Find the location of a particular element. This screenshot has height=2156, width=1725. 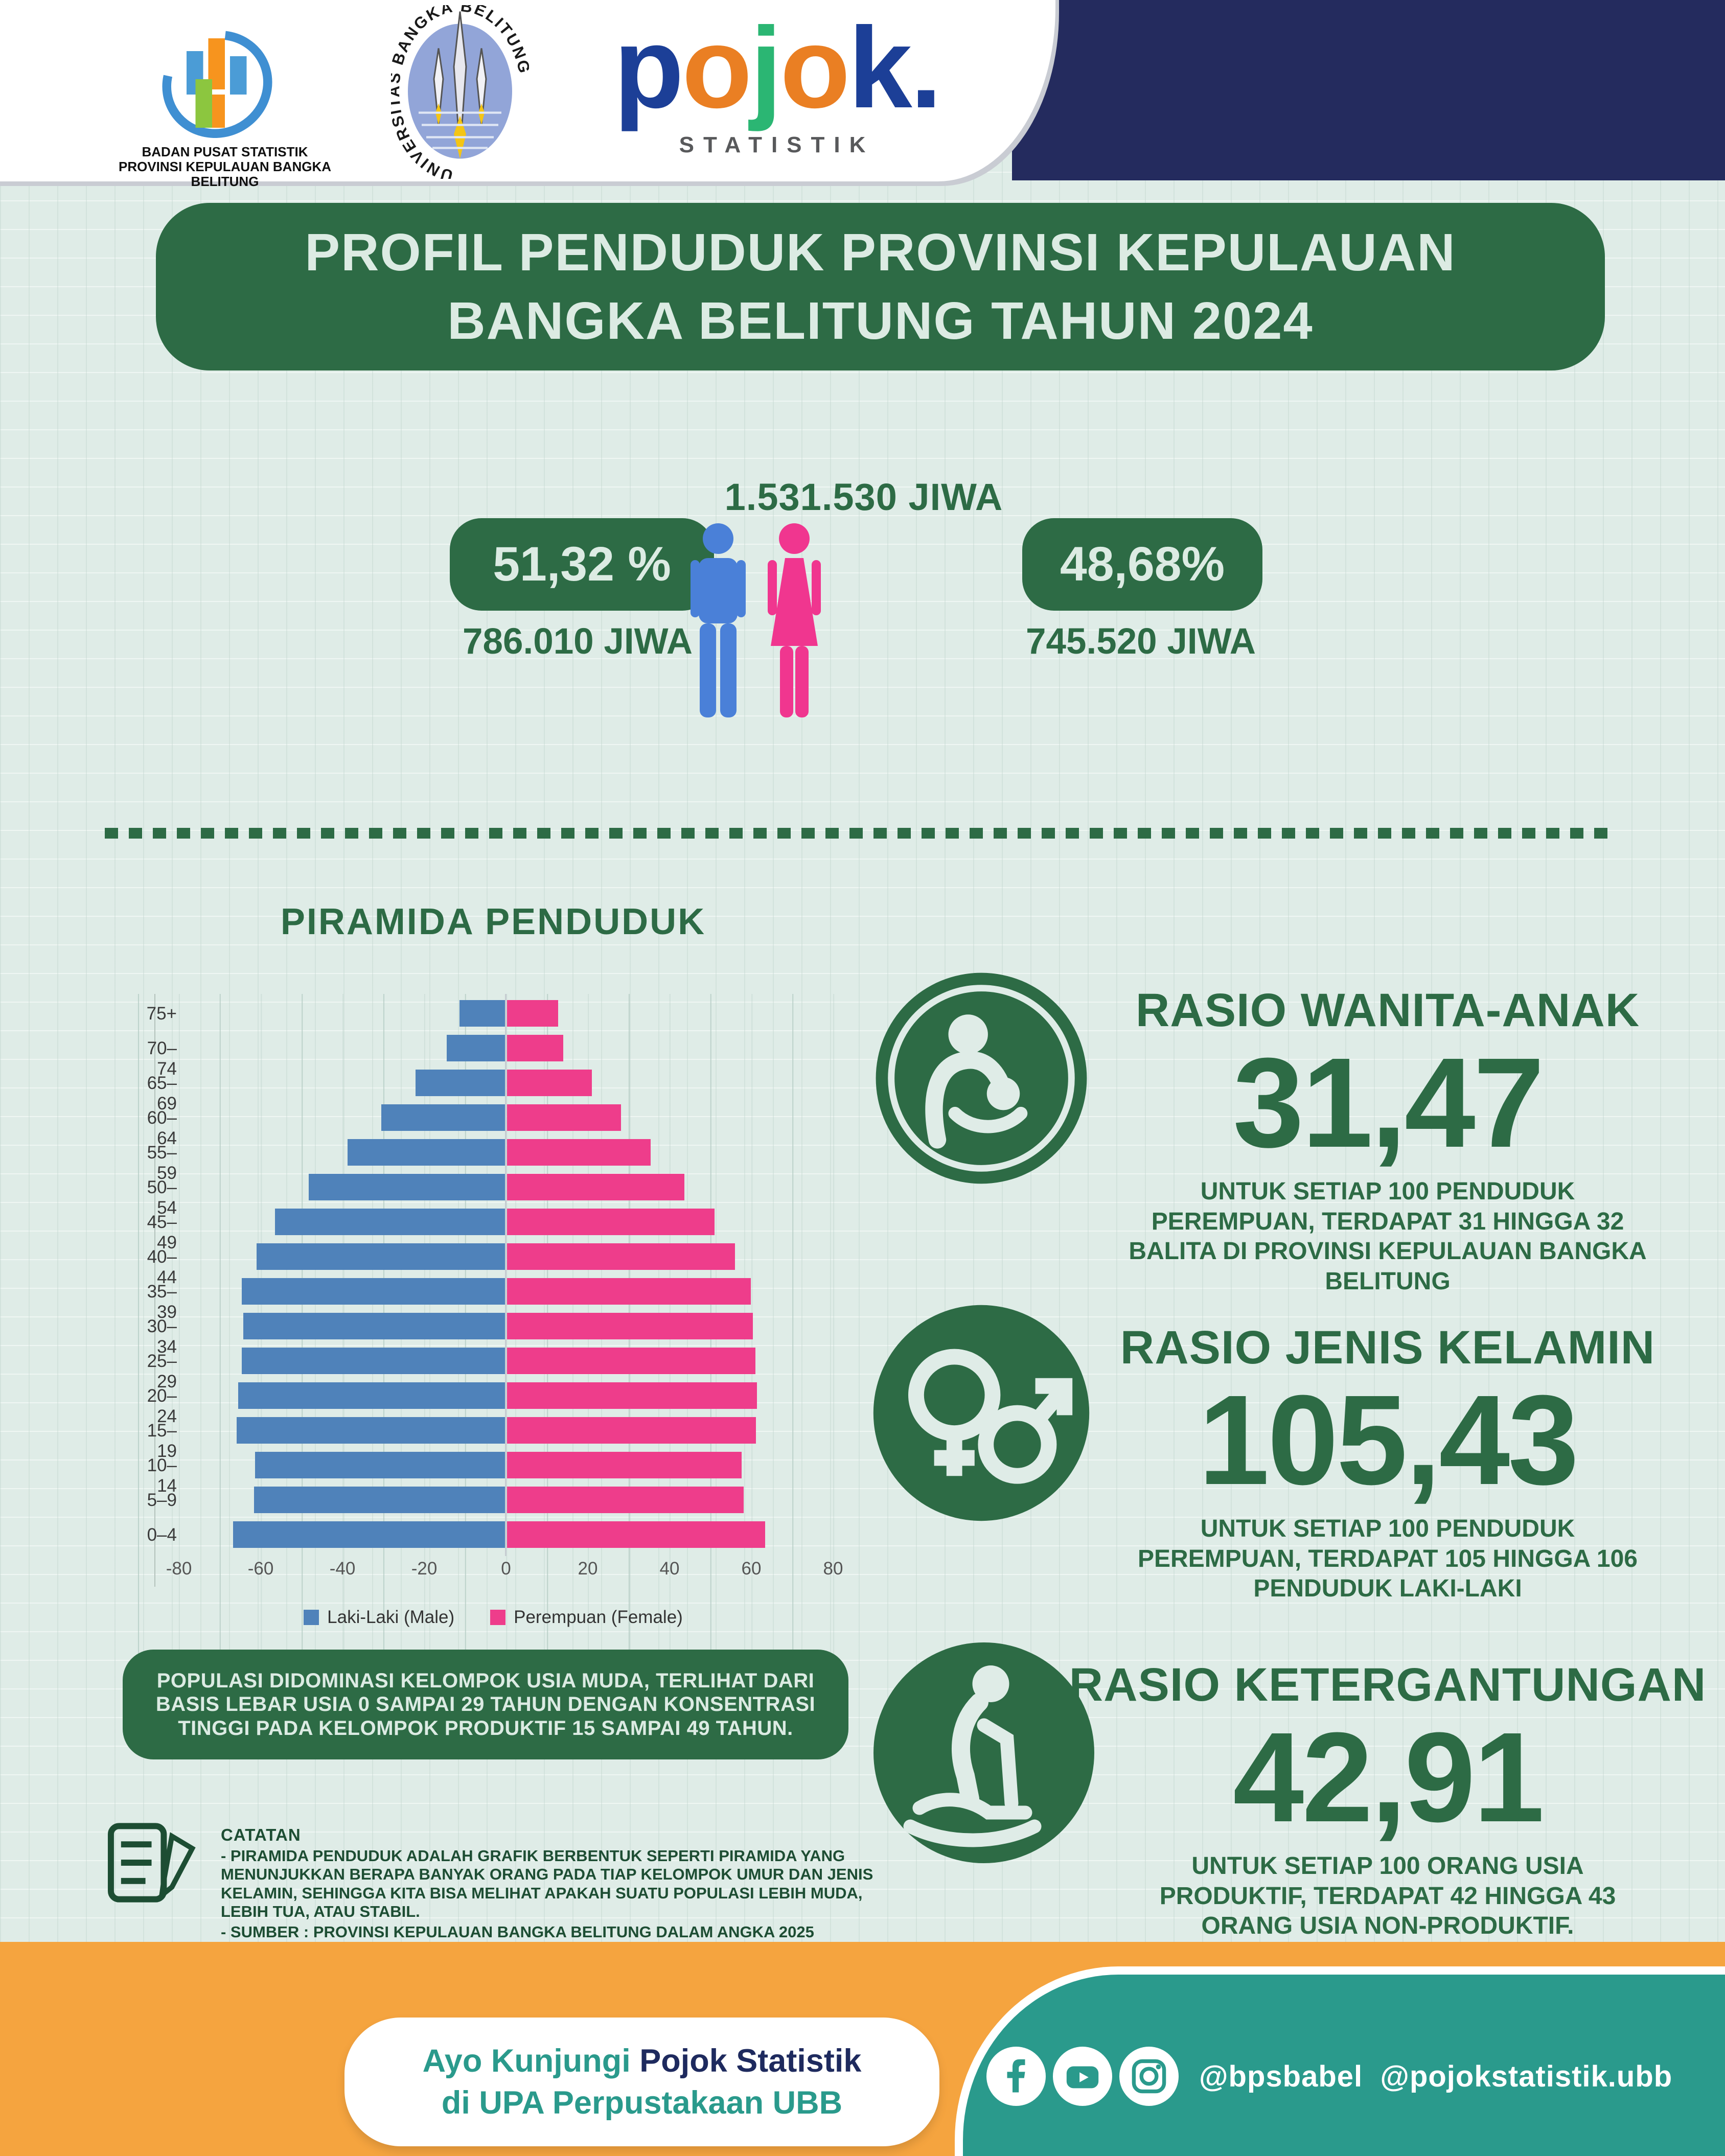

legend-label-male: Laki-Laki (Male) is located at coordinates (391, 1617).